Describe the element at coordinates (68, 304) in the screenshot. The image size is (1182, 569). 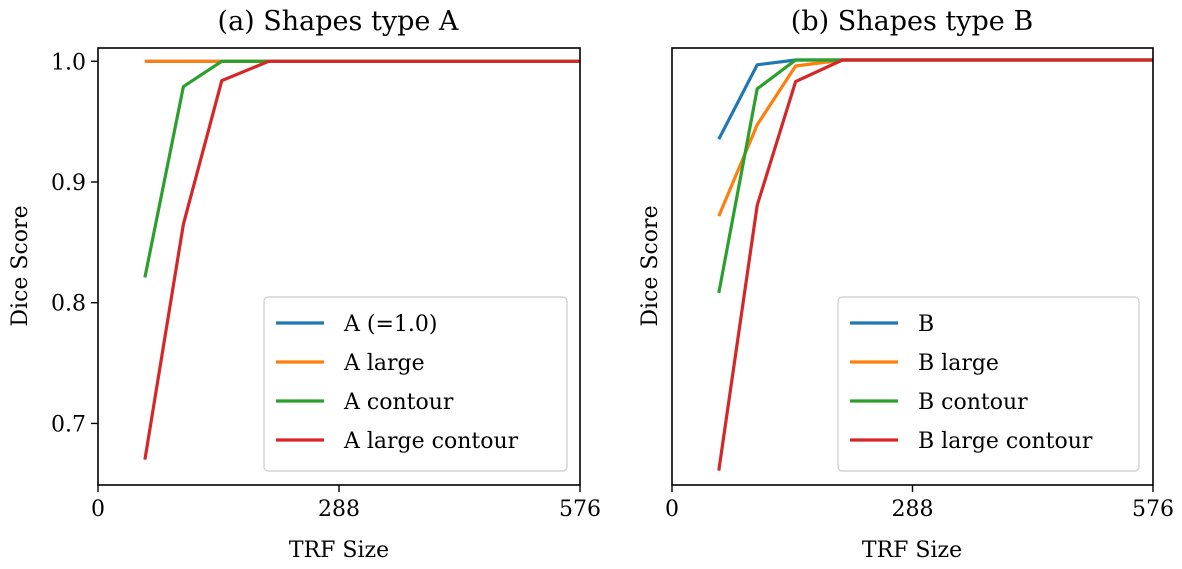
I see `y-tick-label: 0.8` at that location.